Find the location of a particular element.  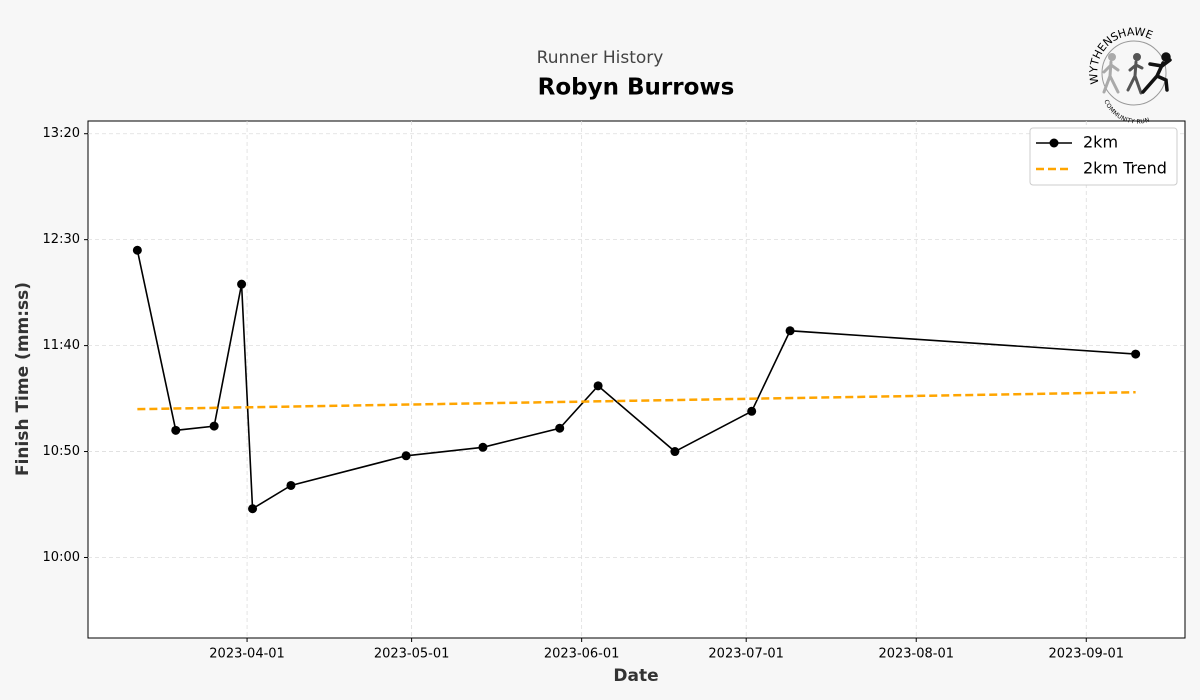

logo-ring is located at coordinates (1134, 73).